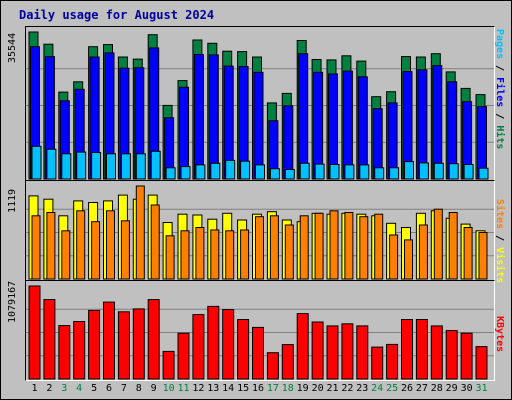 The height and width of the screenshot is (400, 512). Describe the element at coordinates (499, 92) in the screenshot. I see `files-legend-text: Files` at that location.